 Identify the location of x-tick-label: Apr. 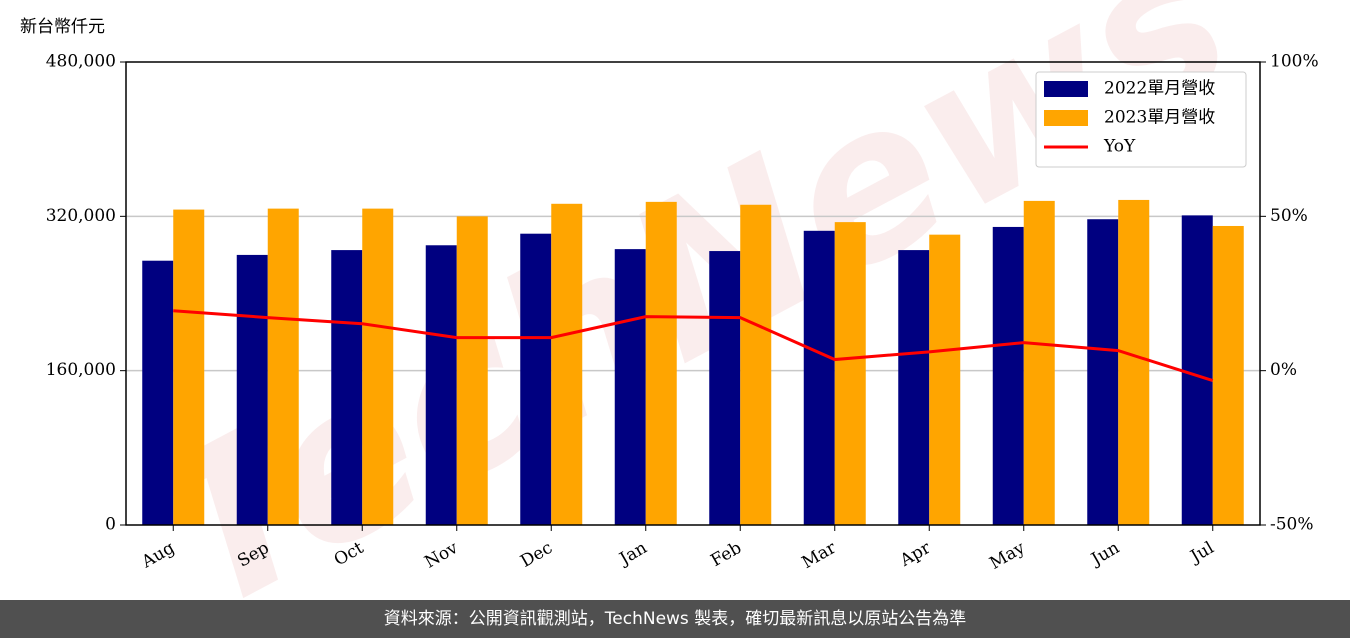
(915, 554).